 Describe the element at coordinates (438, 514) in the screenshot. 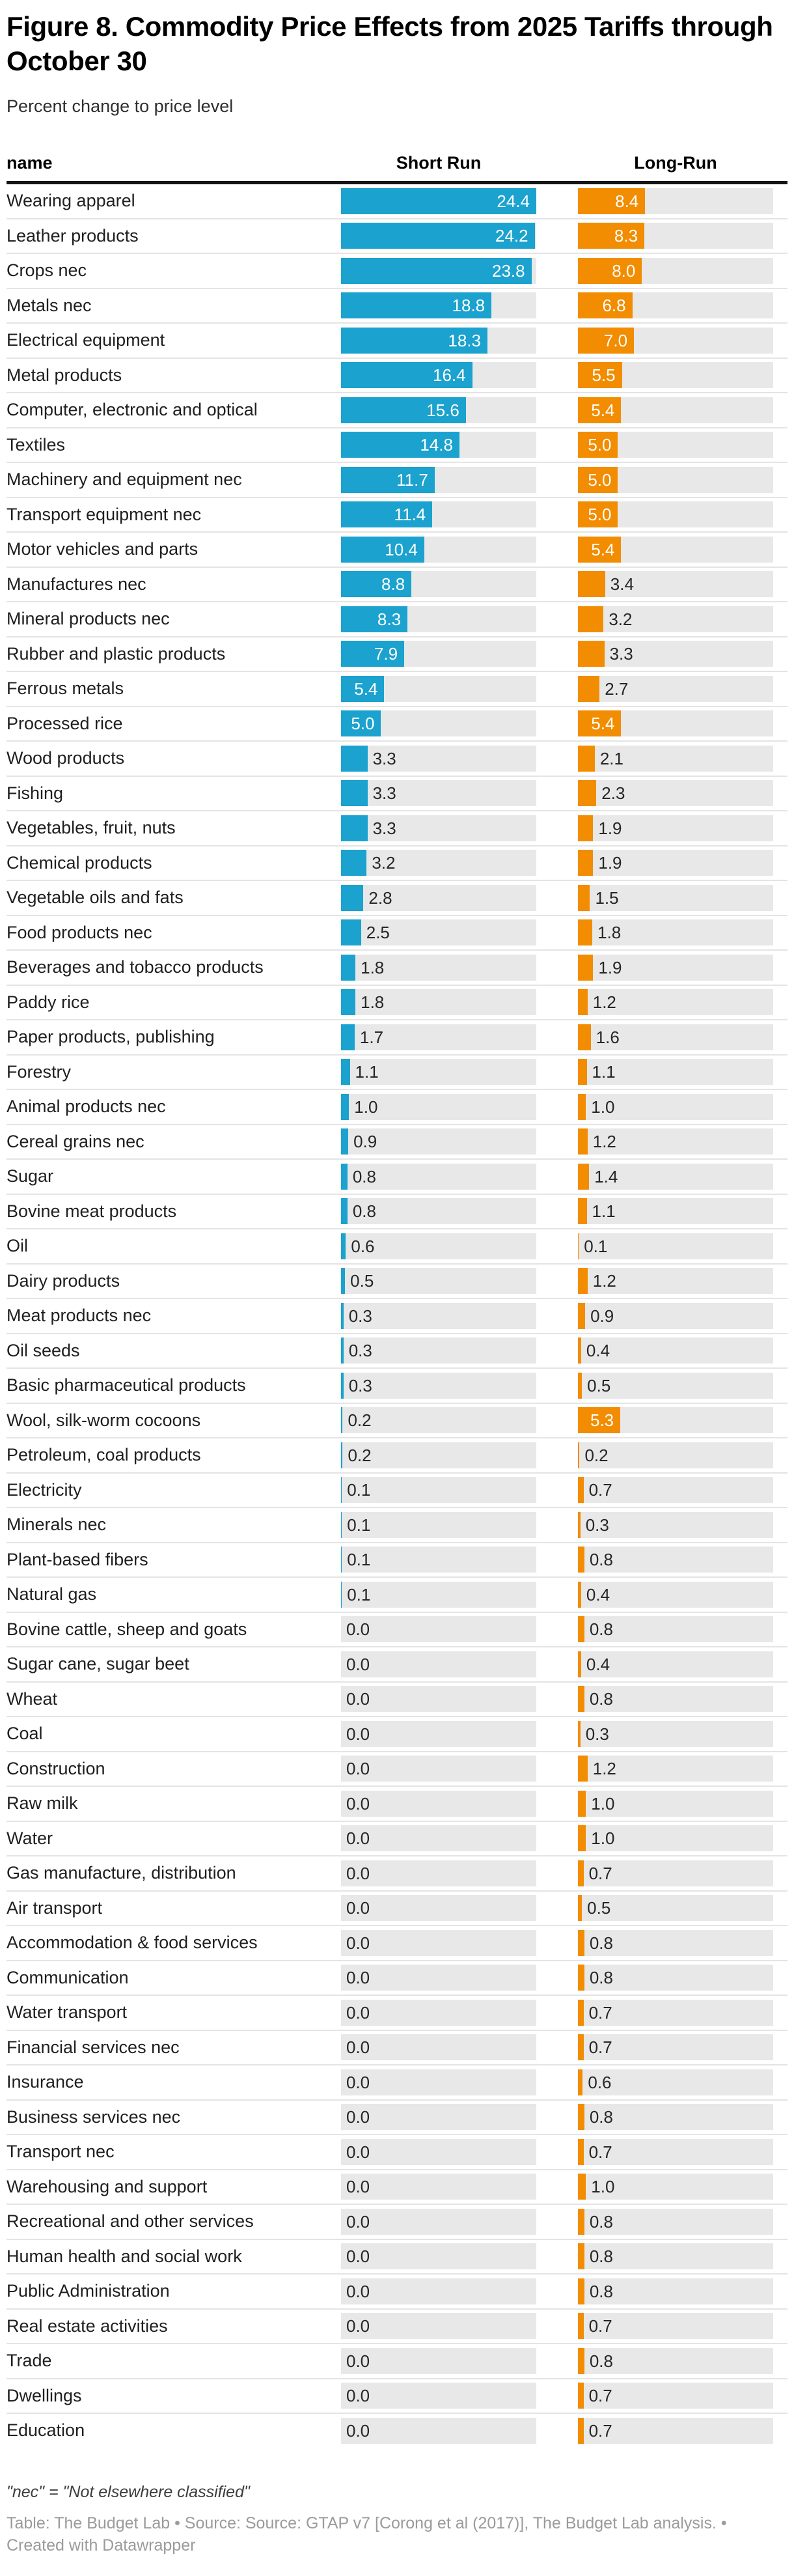

I see `short-run-bar-track: 11.4` at that location.